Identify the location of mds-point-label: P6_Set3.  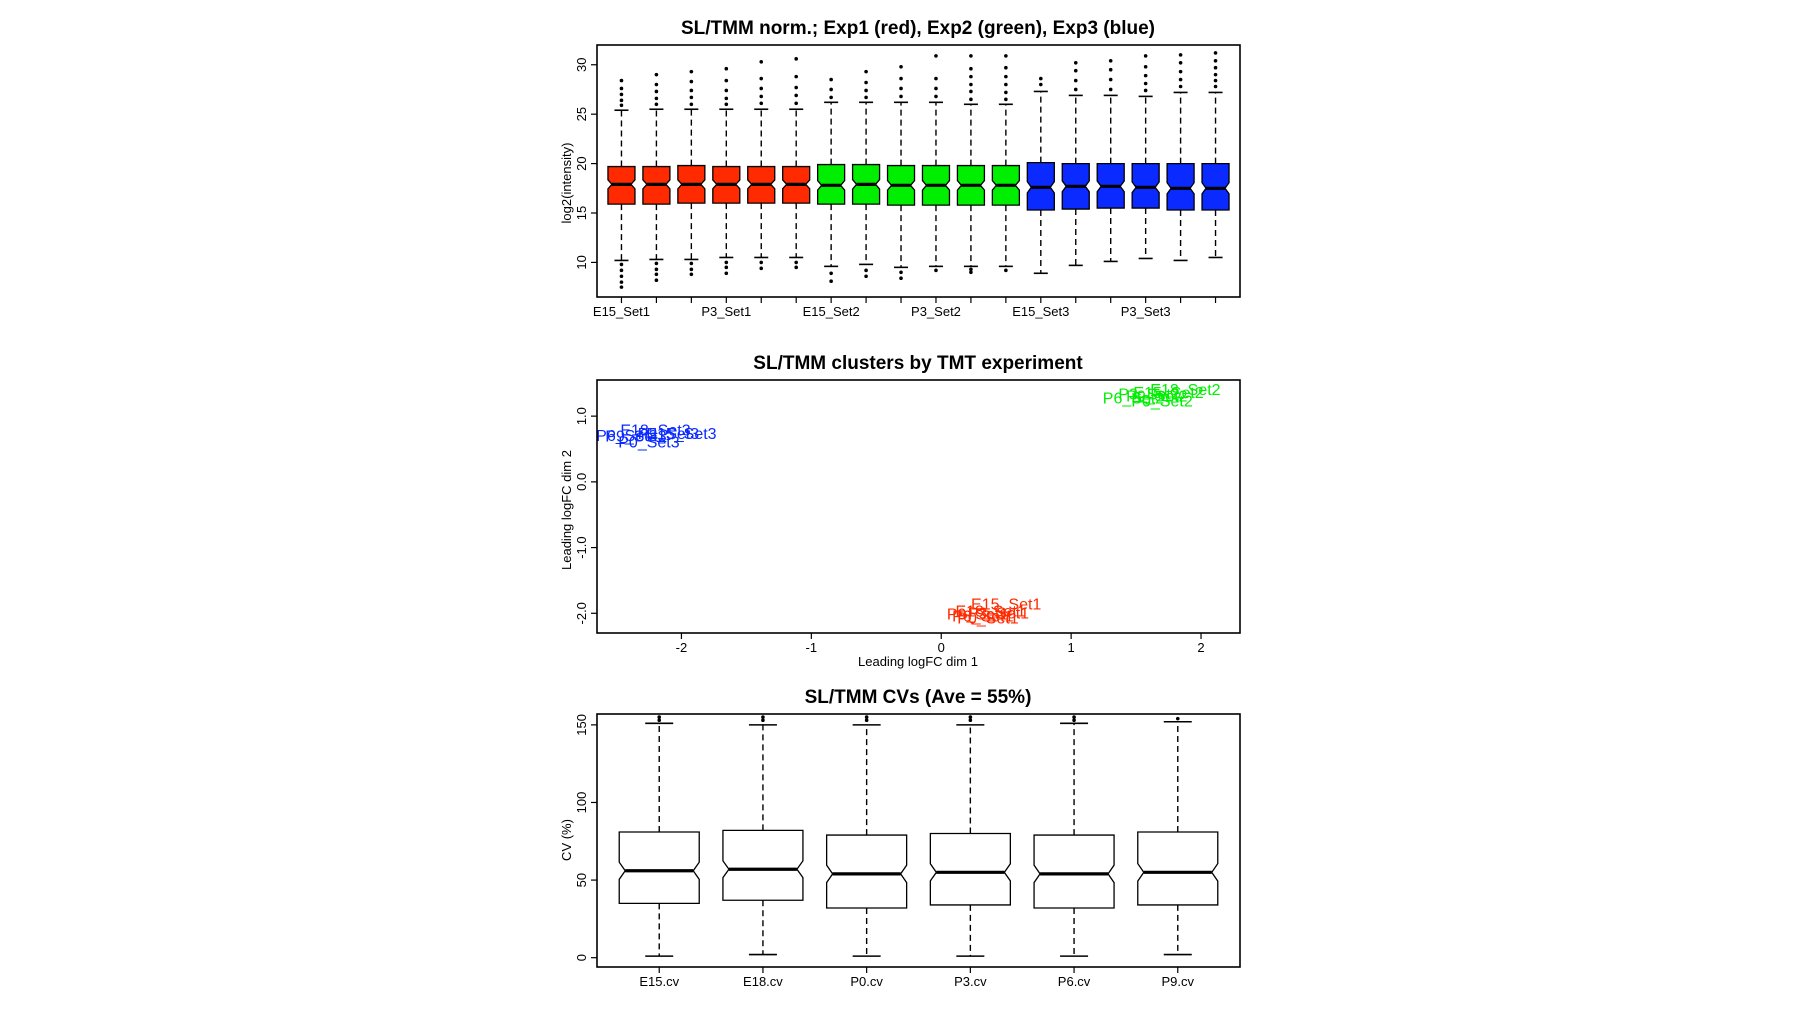
(626, 436).